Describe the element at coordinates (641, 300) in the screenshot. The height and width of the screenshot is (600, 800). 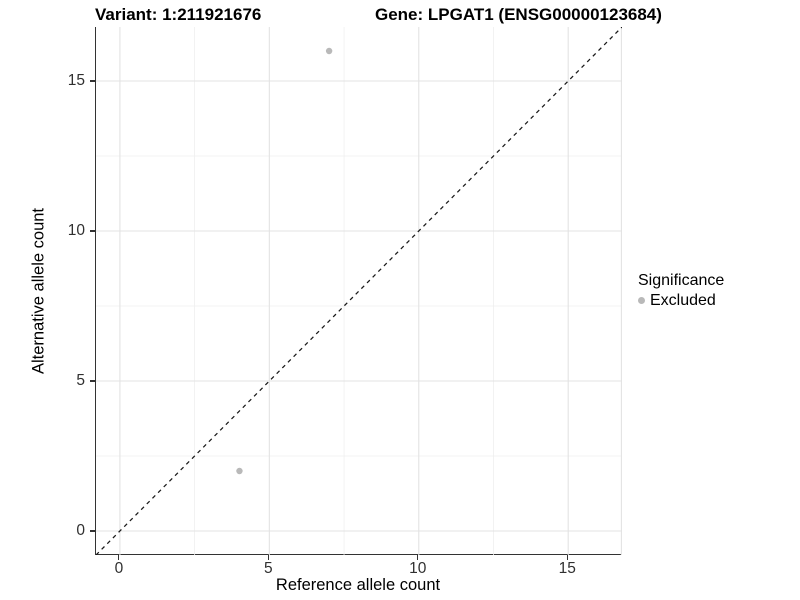
I see `legend-point-icon` at that location.